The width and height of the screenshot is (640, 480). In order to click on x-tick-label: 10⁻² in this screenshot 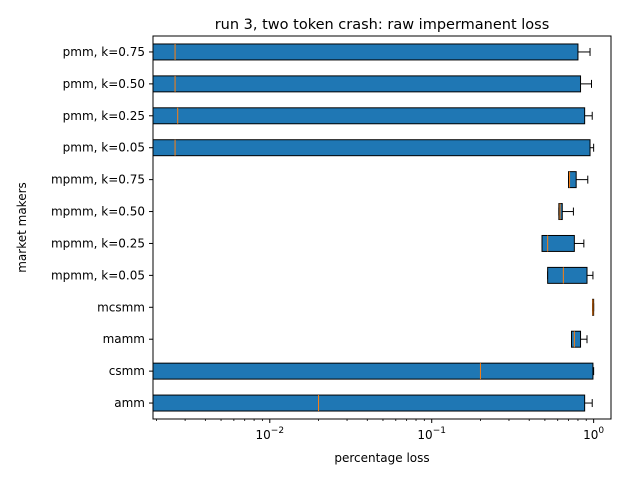, I will do `click(270, 434)`.